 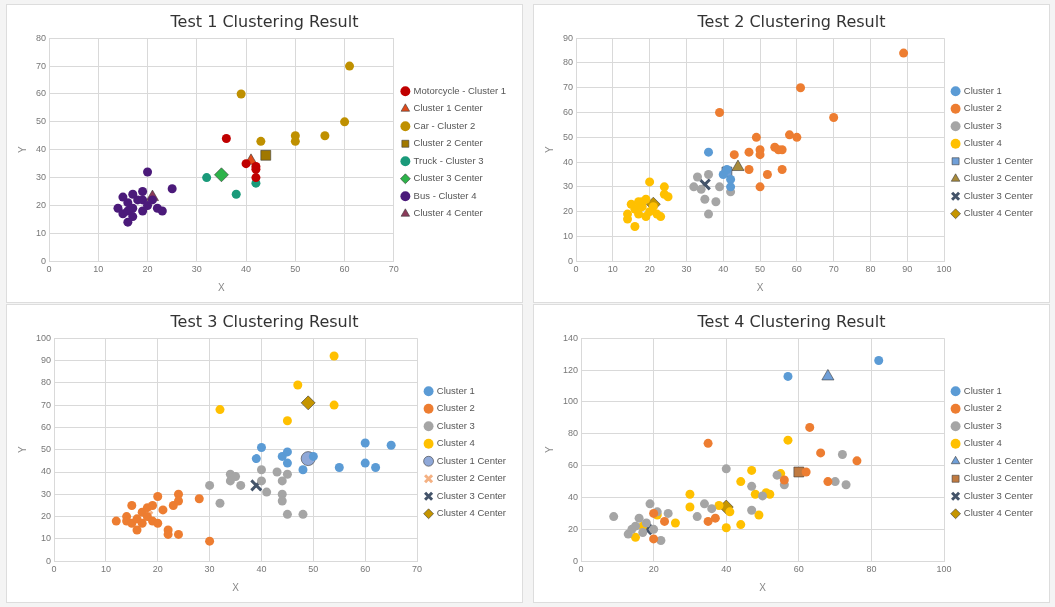 I want to click on legend-label: Bus - Cluster 4, so click(x=445, y=195).